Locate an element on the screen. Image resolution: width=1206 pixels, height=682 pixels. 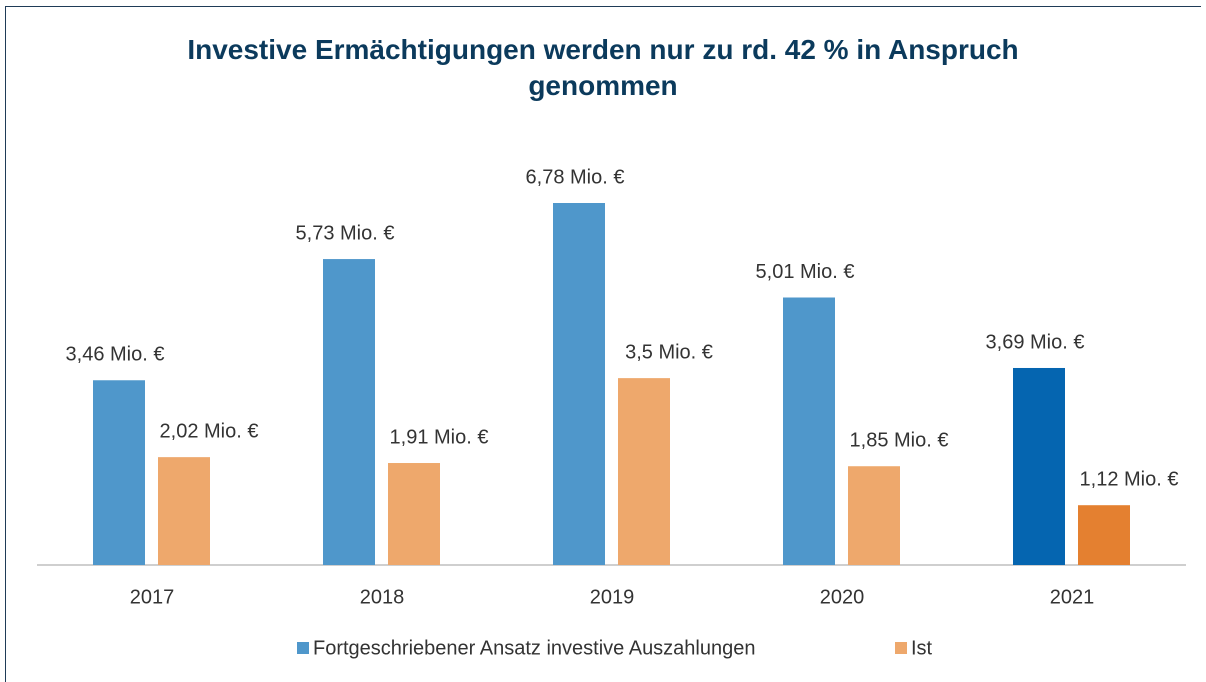
x-tick-label: 2021 is located at coordinates (1072, 597).